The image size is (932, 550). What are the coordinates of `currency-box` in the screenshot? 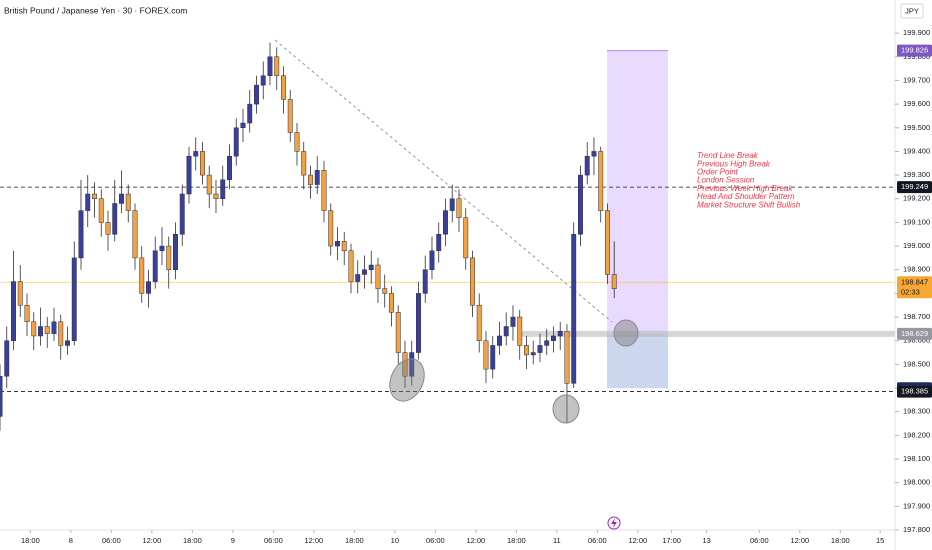 It's located at (912, 11).